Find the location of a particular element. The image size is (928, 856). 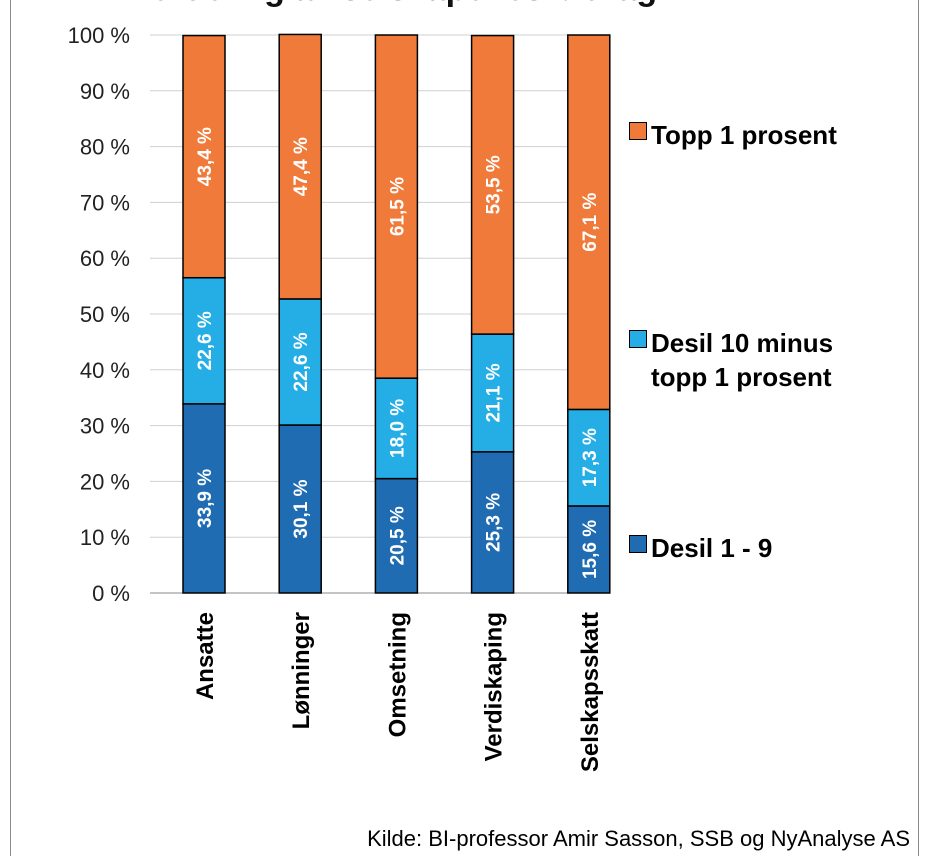

y-tick-label: 50 % is located at coordinates (105, 314).